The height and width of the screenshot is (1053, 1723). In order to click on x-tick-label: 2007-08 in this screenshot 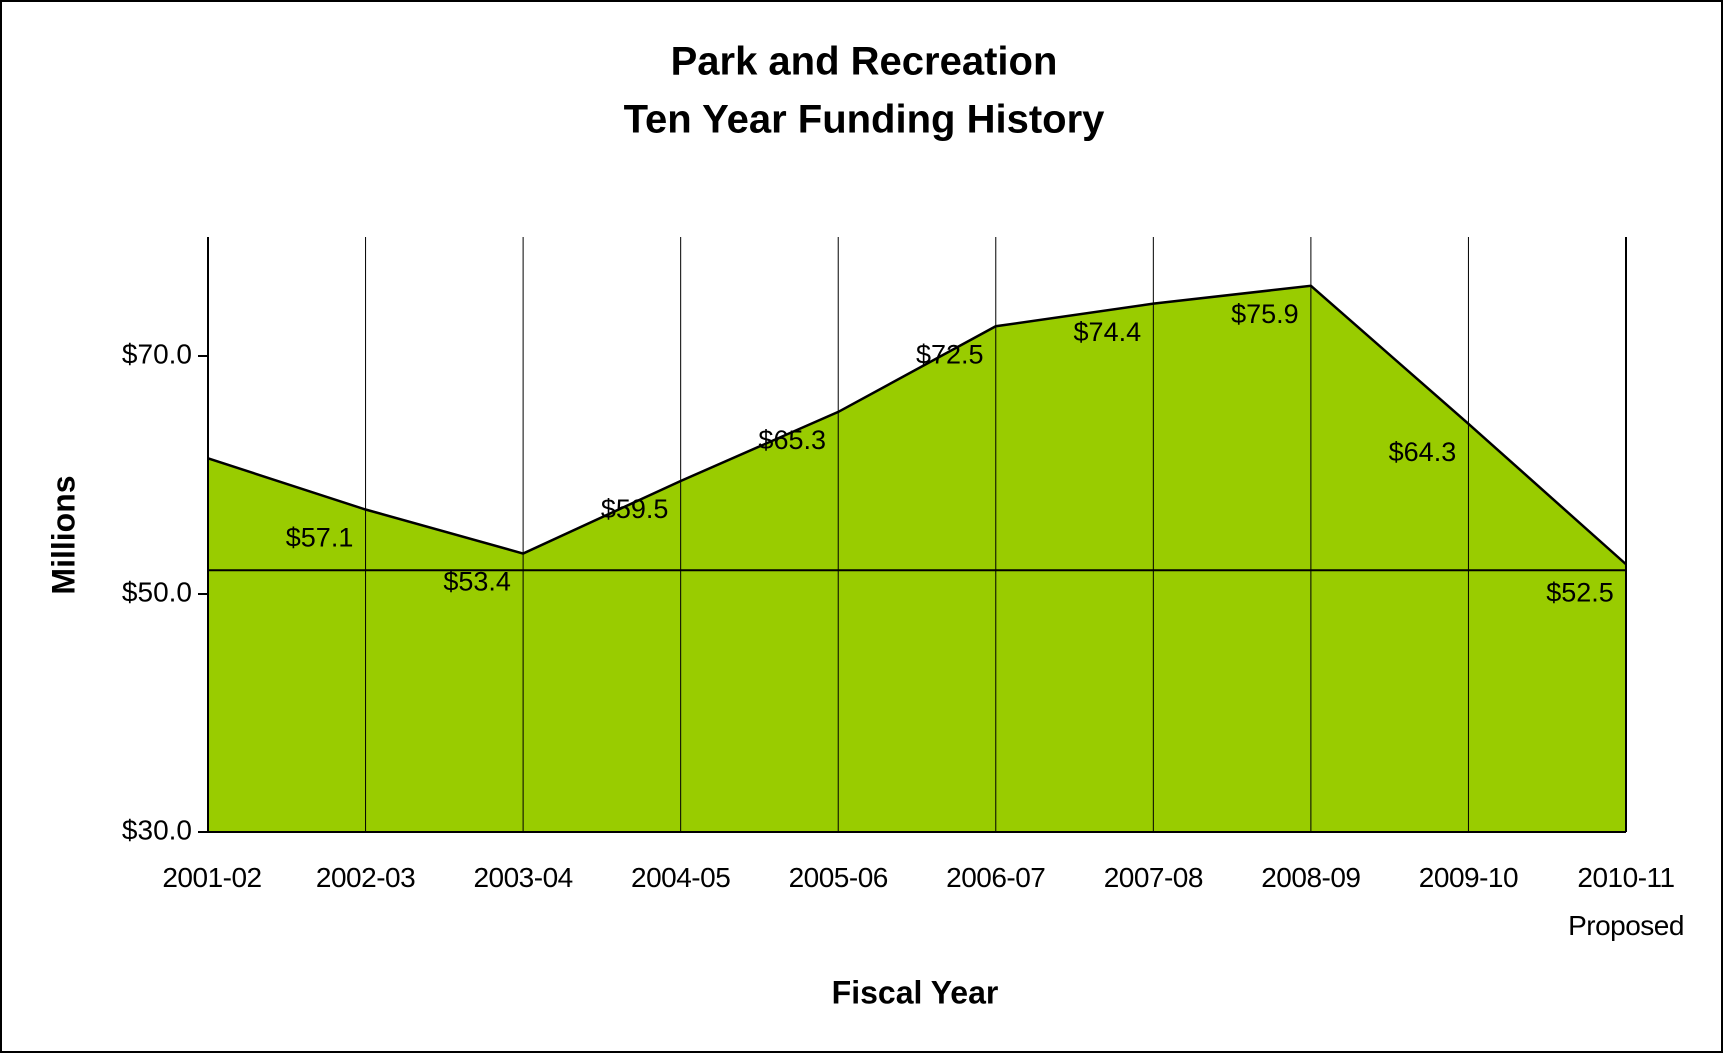, I will do `click(1153, 877)`.